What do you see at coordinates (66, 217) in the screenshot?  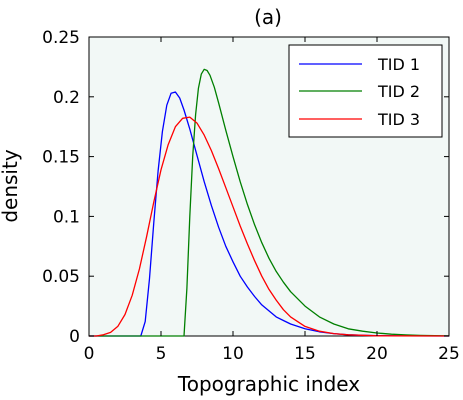 I see `y-tick-label: 0.1` at bounding box center [66, 217].